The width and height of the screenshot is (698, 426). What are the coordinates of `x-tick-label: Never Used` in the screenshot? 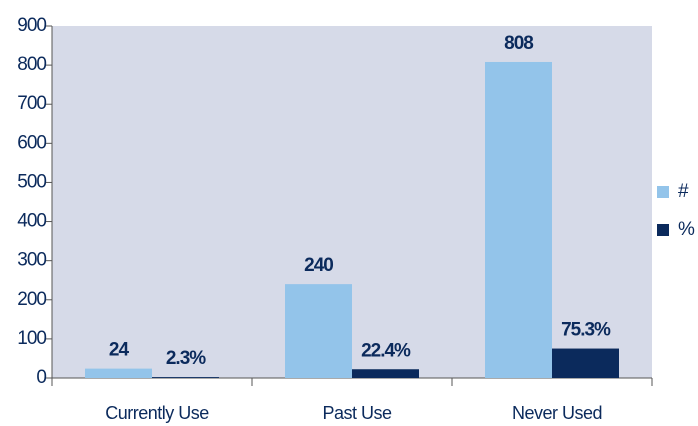 It's located at (557, 413).